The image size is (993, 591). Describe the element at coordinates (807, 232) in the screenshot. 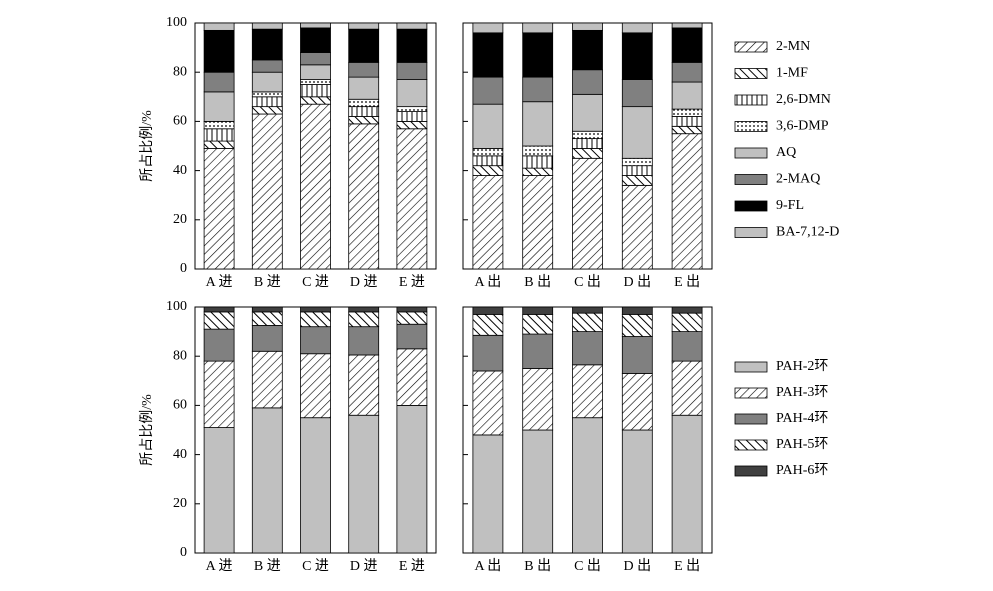

I see `legend-label: BA-7,12-D` at that location.